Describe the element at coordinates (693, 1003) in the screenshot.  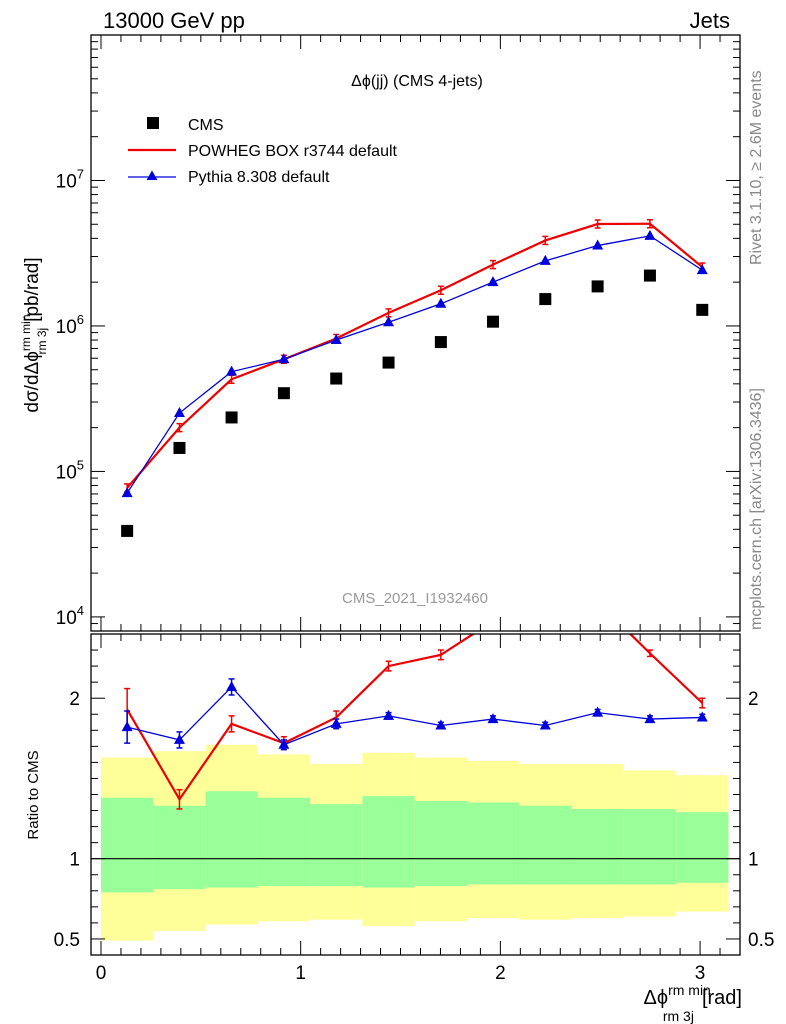
I see `x-axis-label: Δϕrm min rm 3j[rad]` at that location.